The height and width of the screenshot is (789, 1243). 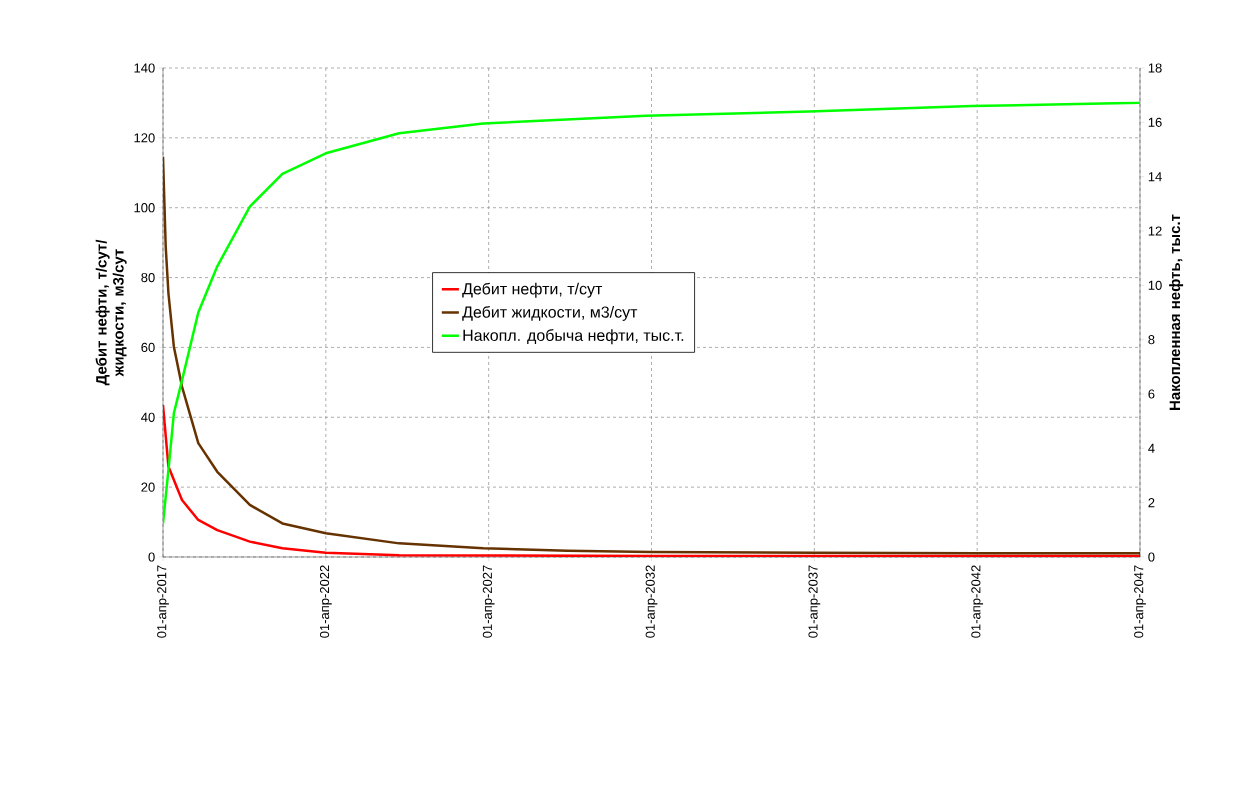 What do you see at coordinates (148, 487) in the screenshot?
I see `y-tick-label: 20` at bounding box center [148, 487].